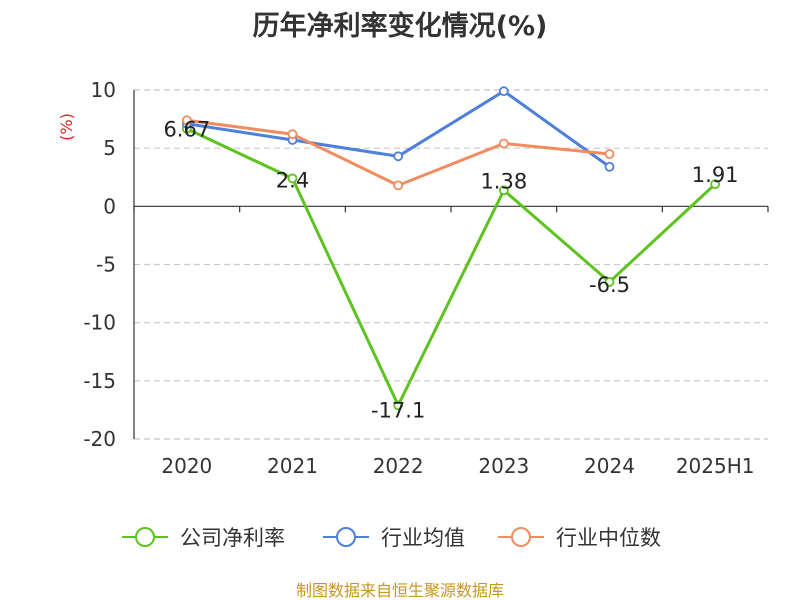 The image size is (800, 600). I want to click on x-tick-label: 2024, so click(609, 466).